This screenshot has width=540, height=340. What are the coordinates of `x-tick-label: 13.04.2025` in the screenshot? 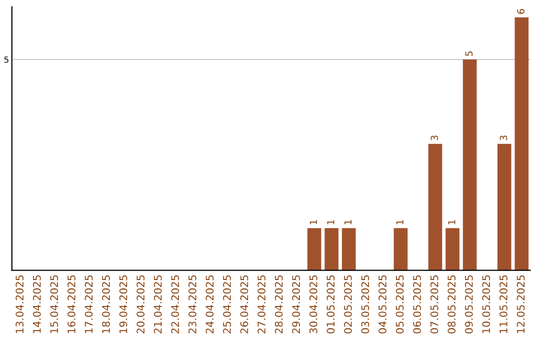 It's located at (20, 304).